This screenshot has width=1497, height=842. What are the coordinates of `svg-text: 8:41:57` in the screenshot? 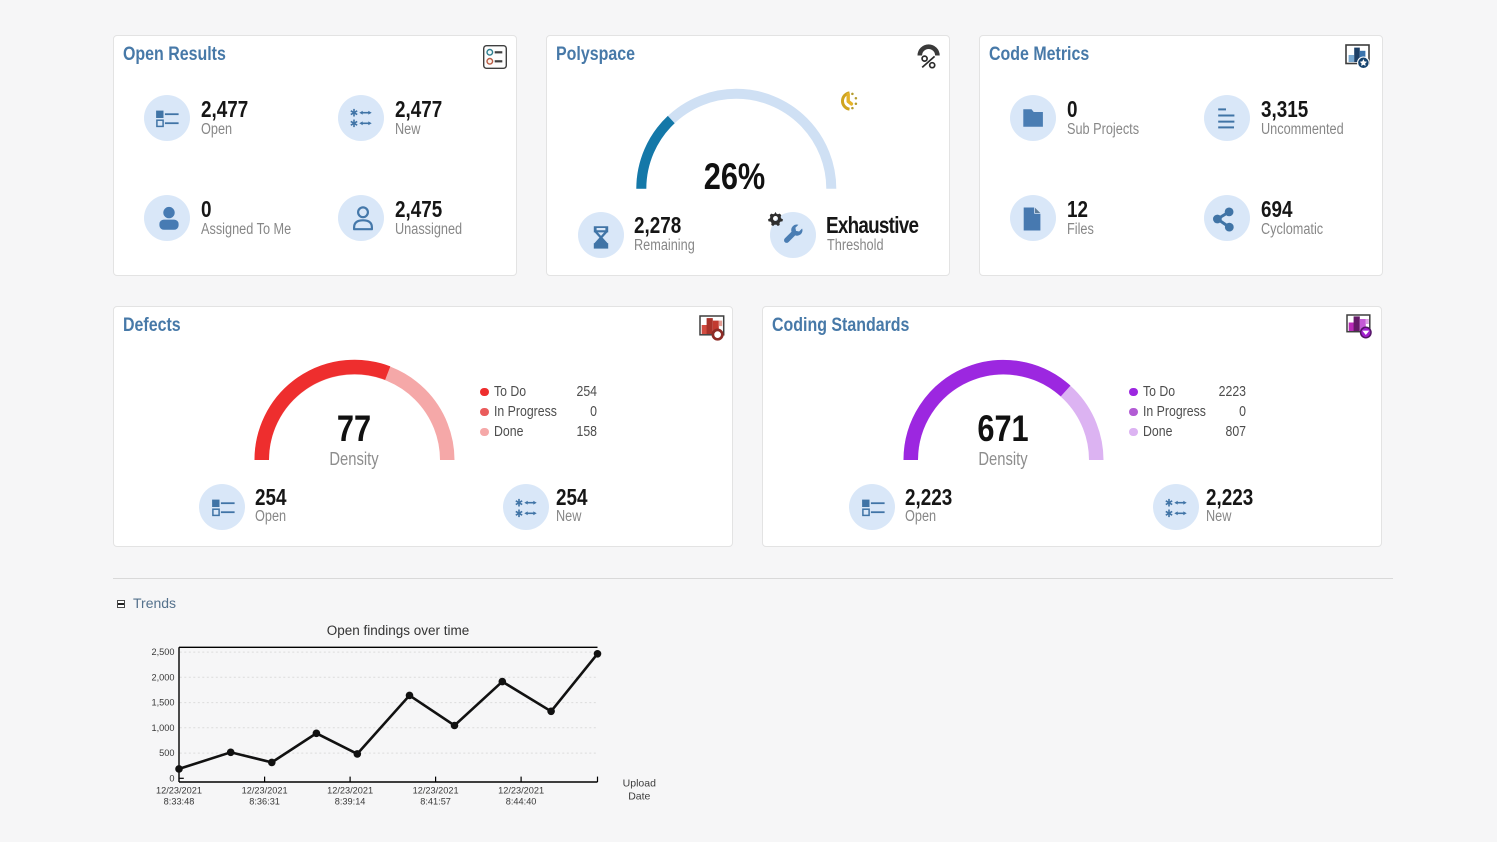 It's located at (435, 802).